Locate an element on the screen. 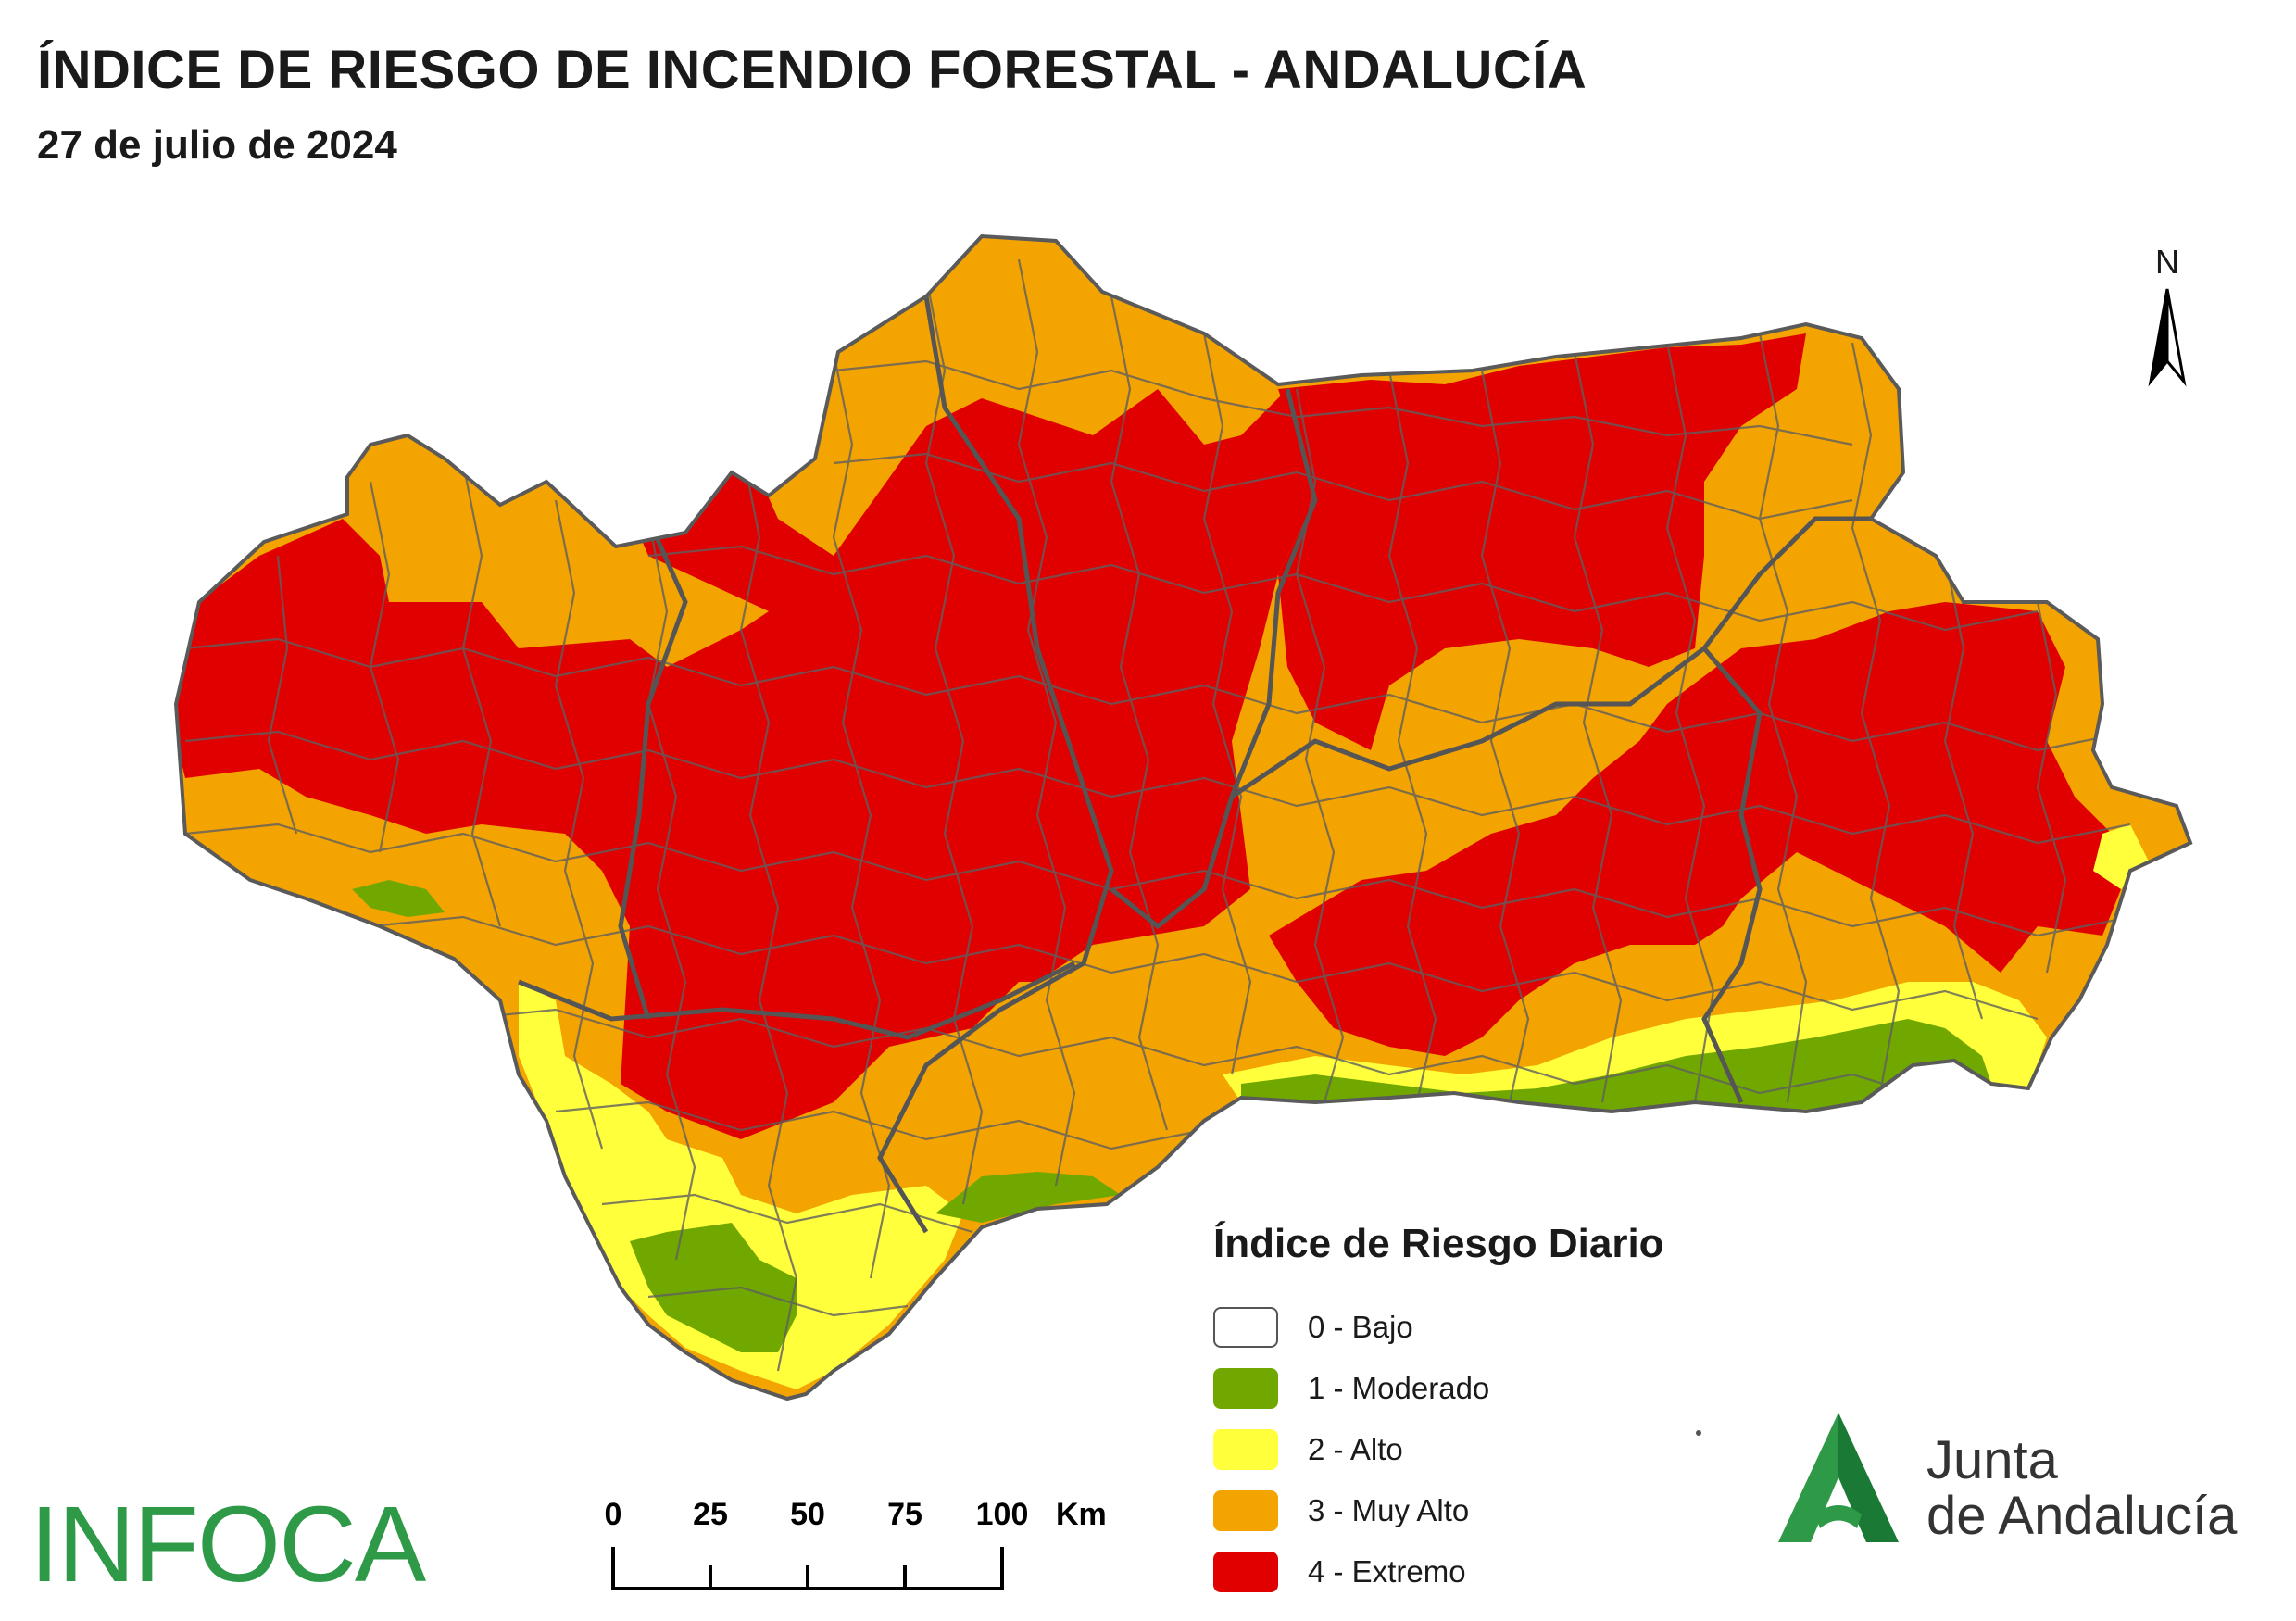 This screenshot has height=1621, width=2296. scale-tick-label: 50 is located at coordinates (807, 1514).